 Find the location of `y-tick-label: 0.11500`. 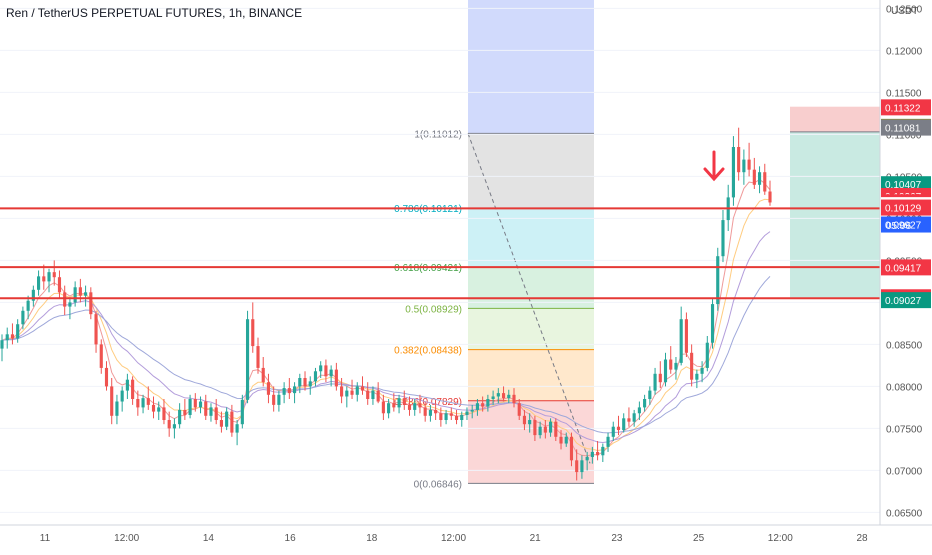

y-tick-label: 0.11500 is located at coordinates (904, 93).